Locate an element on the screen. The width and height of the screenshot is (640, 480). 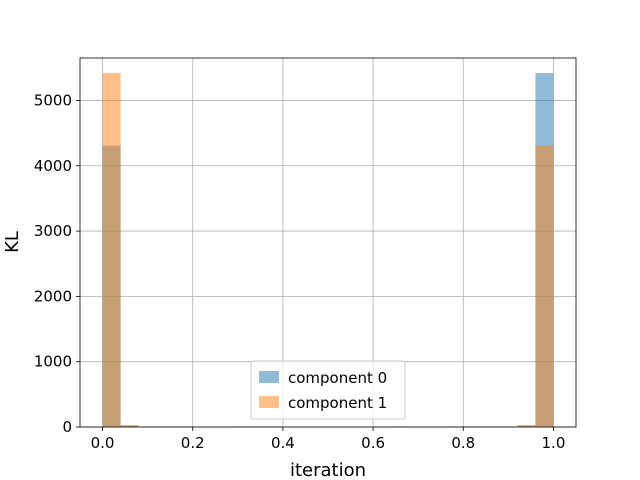
y-tick-label: 4000 is located at coordinates (53, 166).